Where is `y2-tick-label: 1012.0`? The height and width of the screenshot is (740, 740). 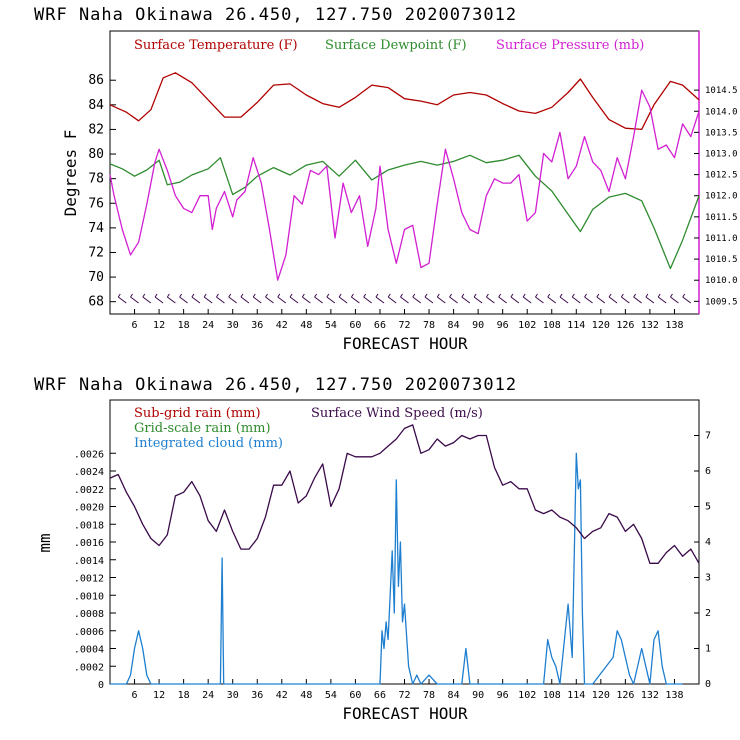
y2-tick-label: 1012.0 is located at coordinates (721, 197).